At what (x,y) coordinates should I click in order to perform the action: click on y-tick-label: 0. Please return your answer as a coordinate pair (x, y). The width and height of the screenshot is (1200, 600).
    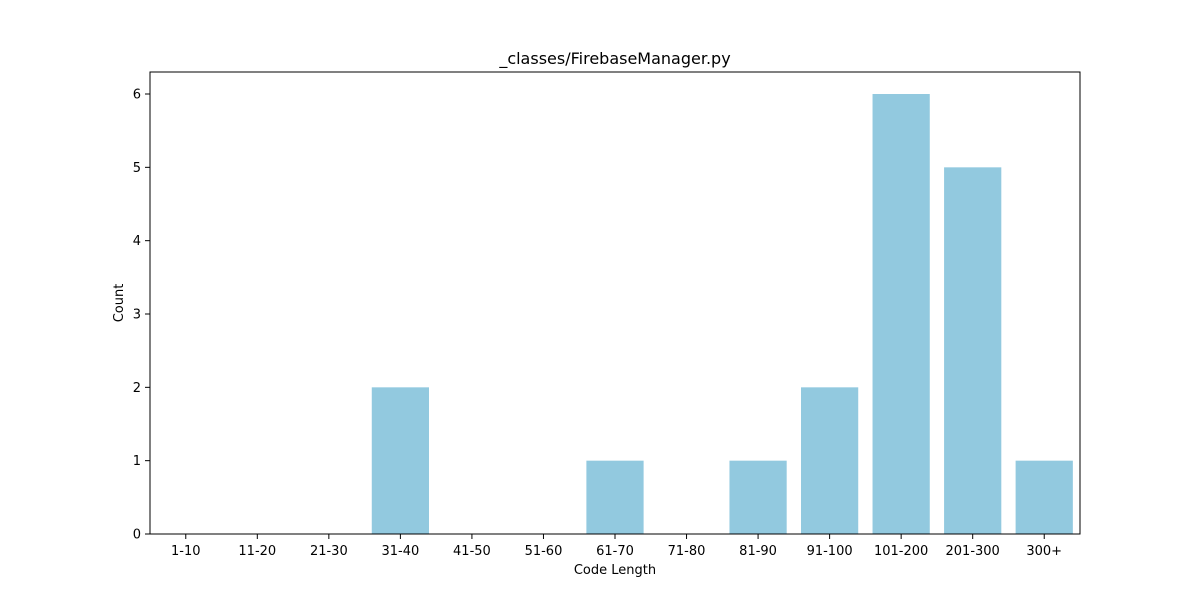
    Looking at the image, I should click on (137, 535).